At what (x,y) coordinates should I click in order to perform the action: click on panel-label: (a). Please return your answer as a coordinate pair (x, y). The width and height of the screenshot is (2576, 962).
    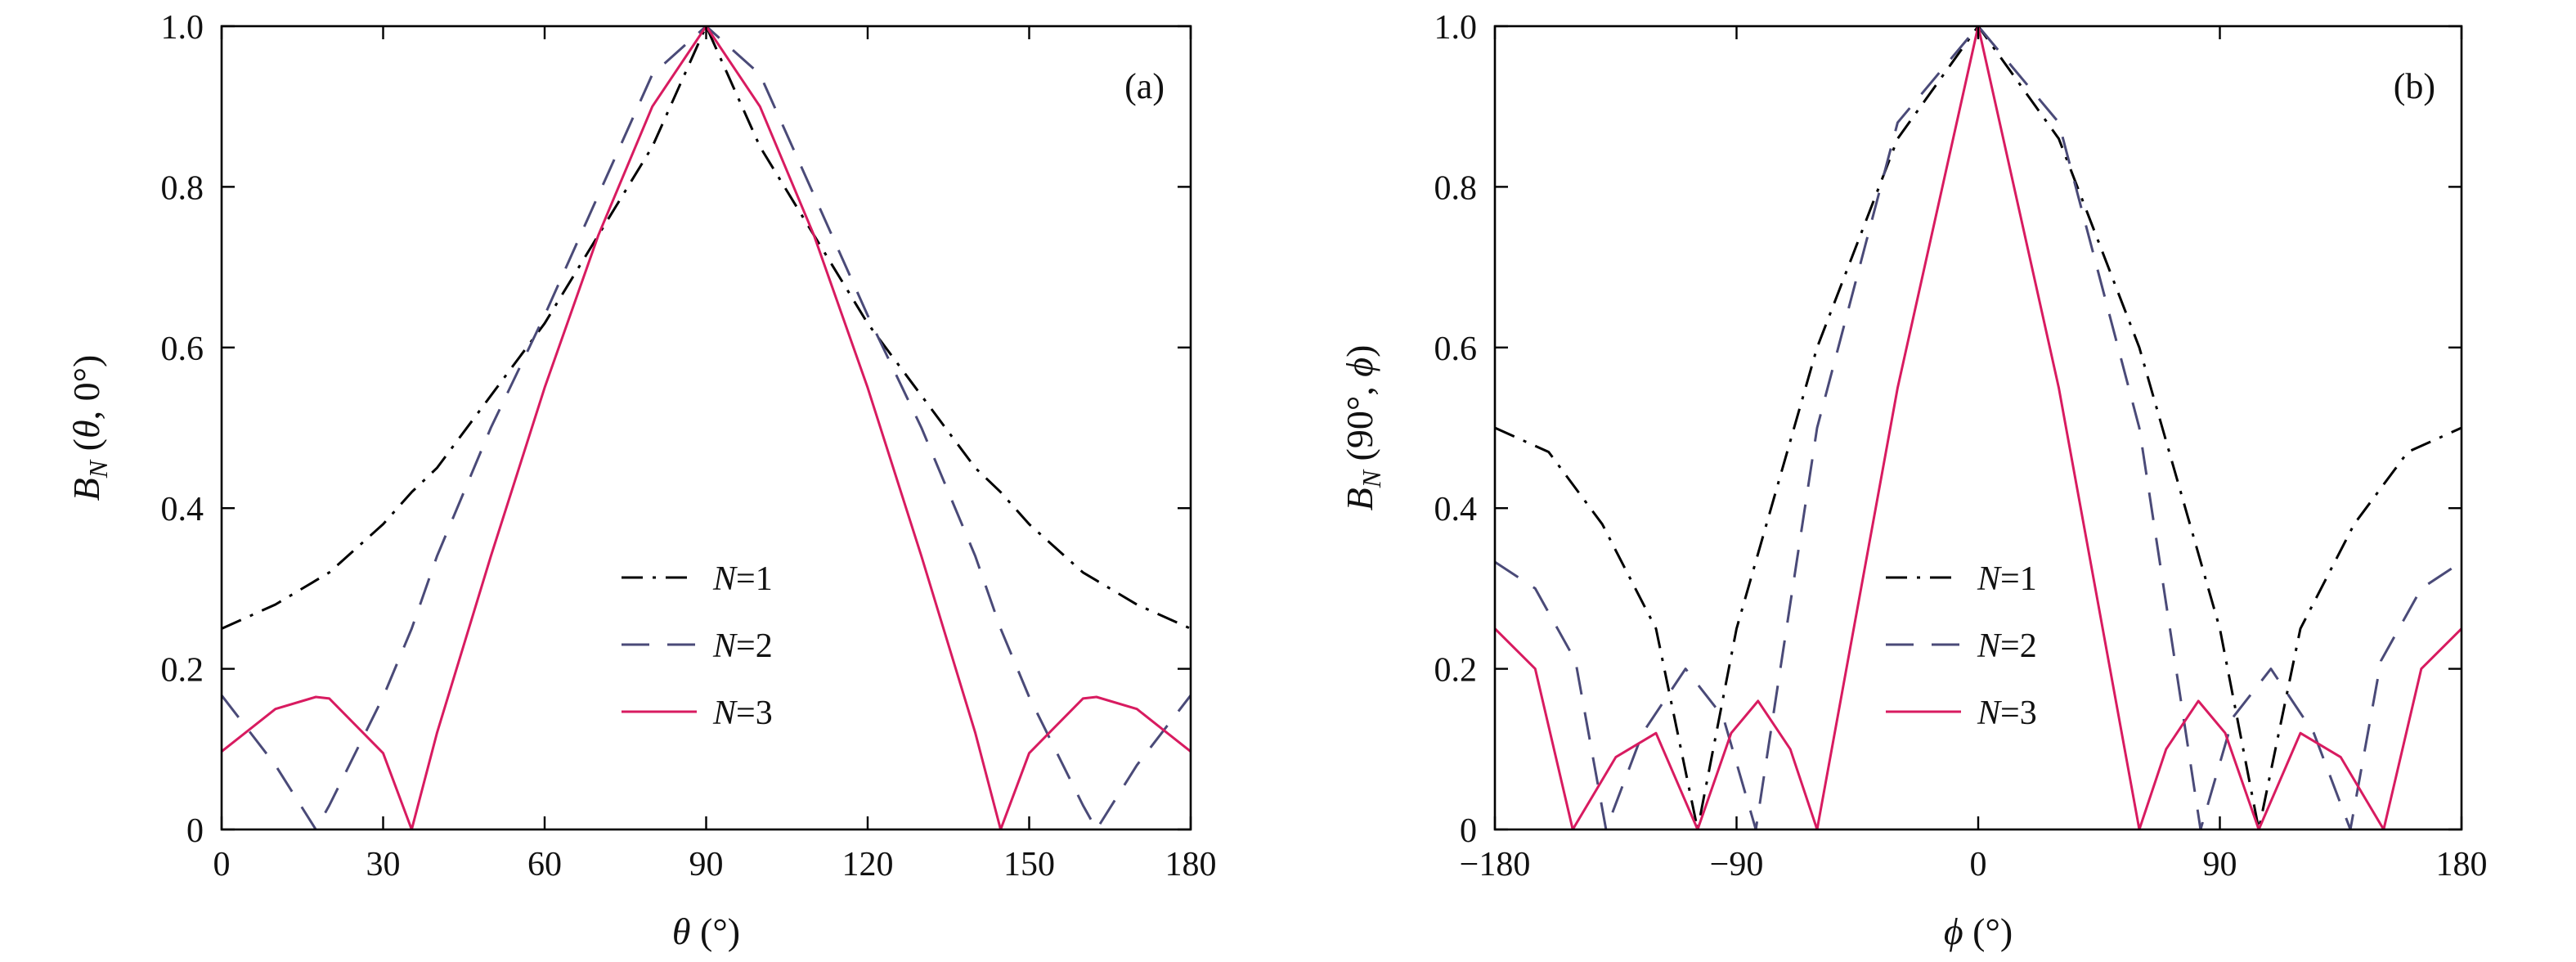
    Looking at the image, I should click on (1144, 86).